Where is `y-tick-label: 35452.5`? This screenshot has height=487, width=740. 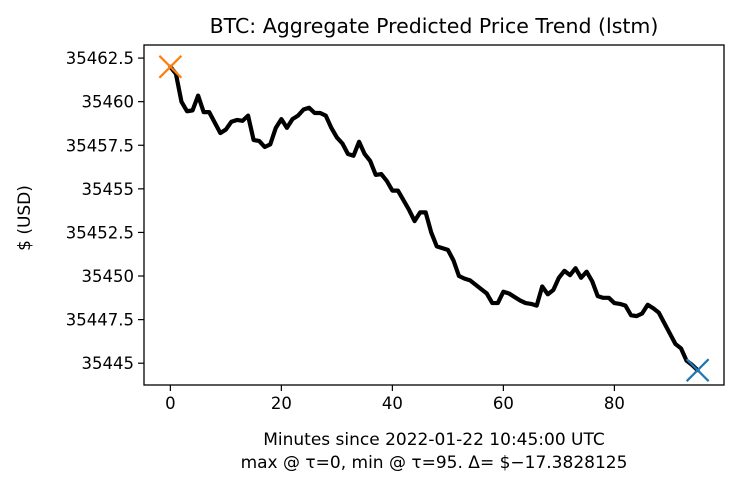 y-tick-label: 35452.5 is located at coordinates (100, 232).